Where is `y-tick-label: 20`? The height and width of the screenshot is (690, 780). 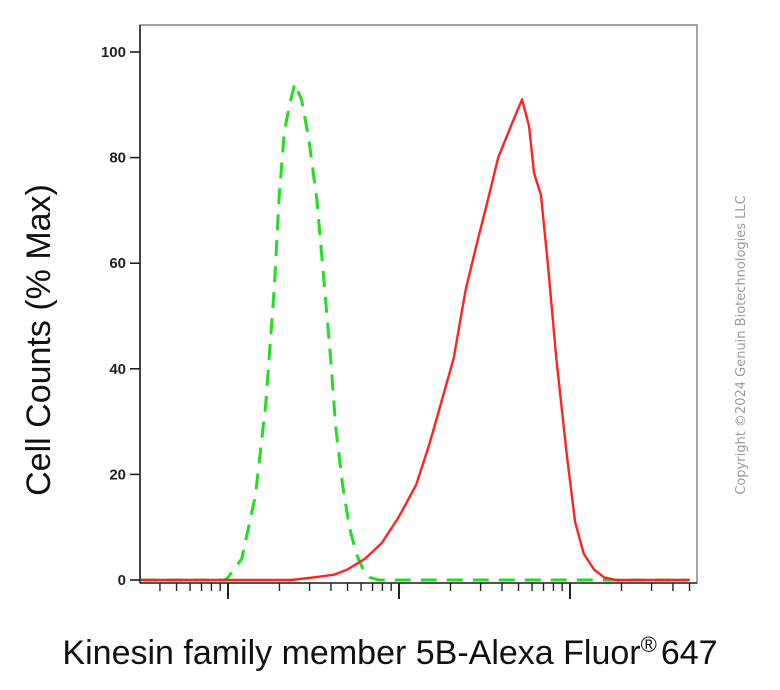
y-tick-label: 20 is located at coordinates (117, 474).